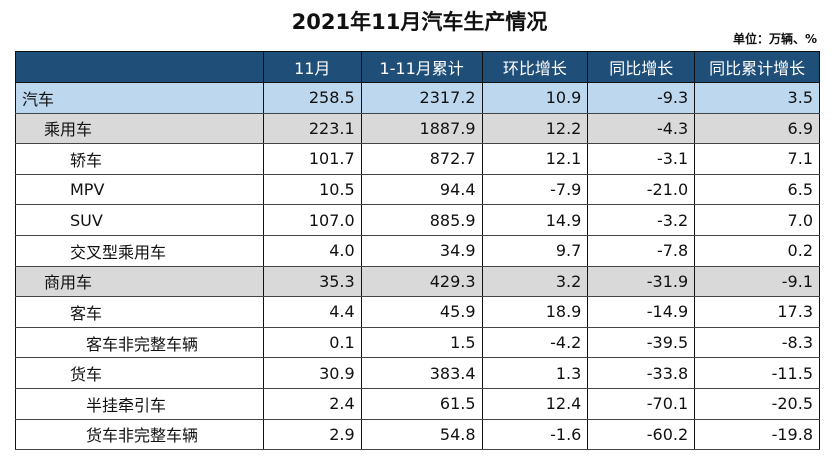 Image resolution: width=839 pixels, height=459 pixels. Describe the element at coordinates (421, 435) in the screenshot. I see `cell-value: 54.8` at that location.